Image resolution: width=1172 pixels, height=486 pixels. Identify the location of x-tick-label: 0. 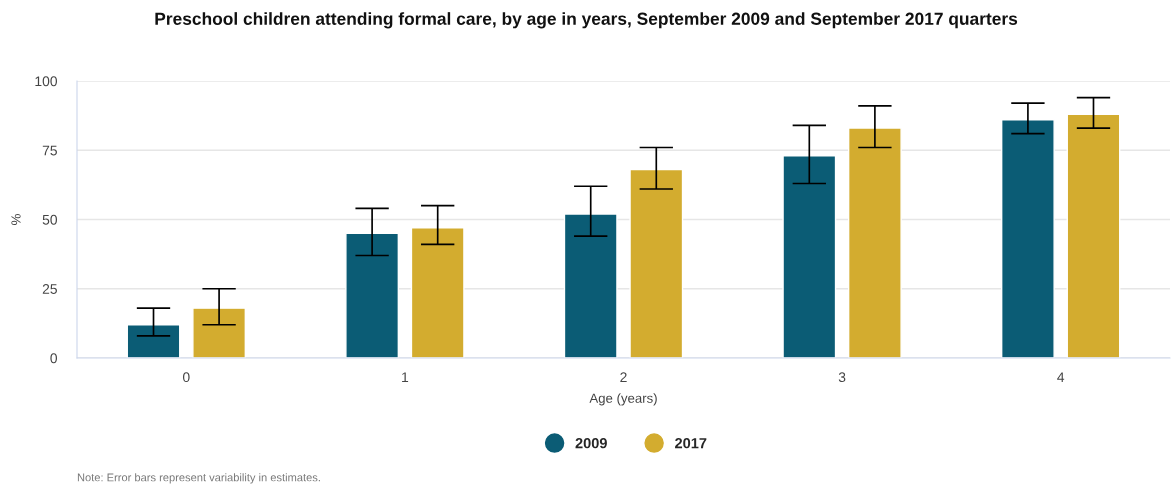
(186, 377).